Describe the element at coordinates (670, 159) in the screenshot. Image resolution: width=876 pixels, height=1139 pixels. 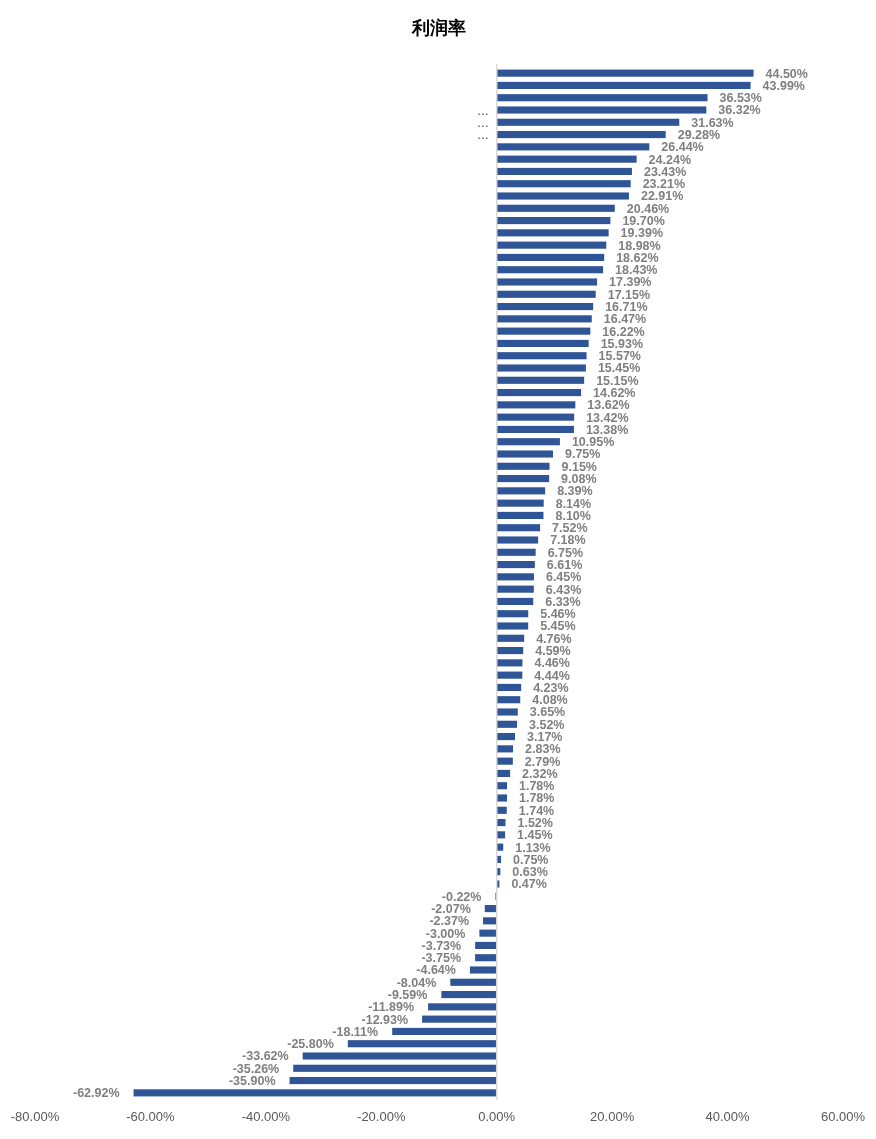
I see `data-label: 24.24%` at that location.